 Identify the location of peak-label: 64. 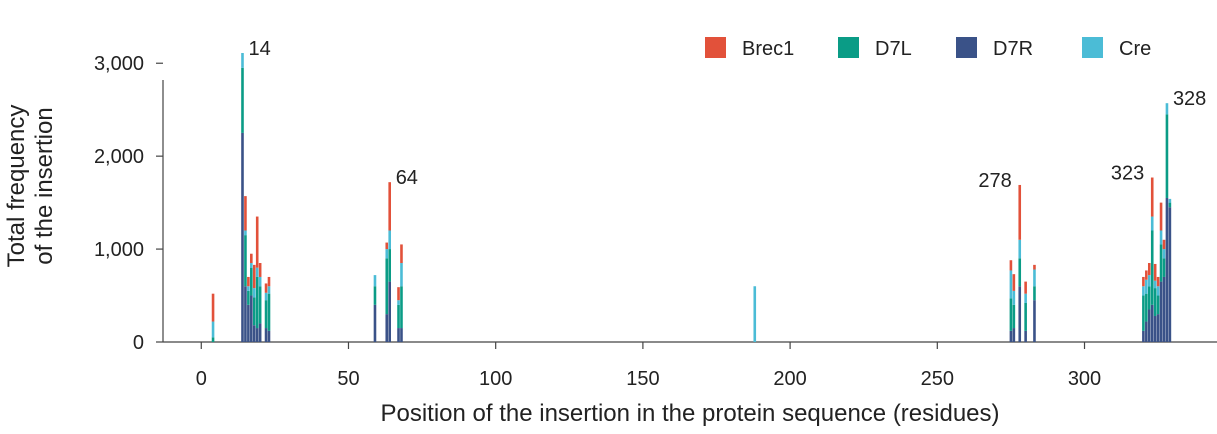
(407, 178).